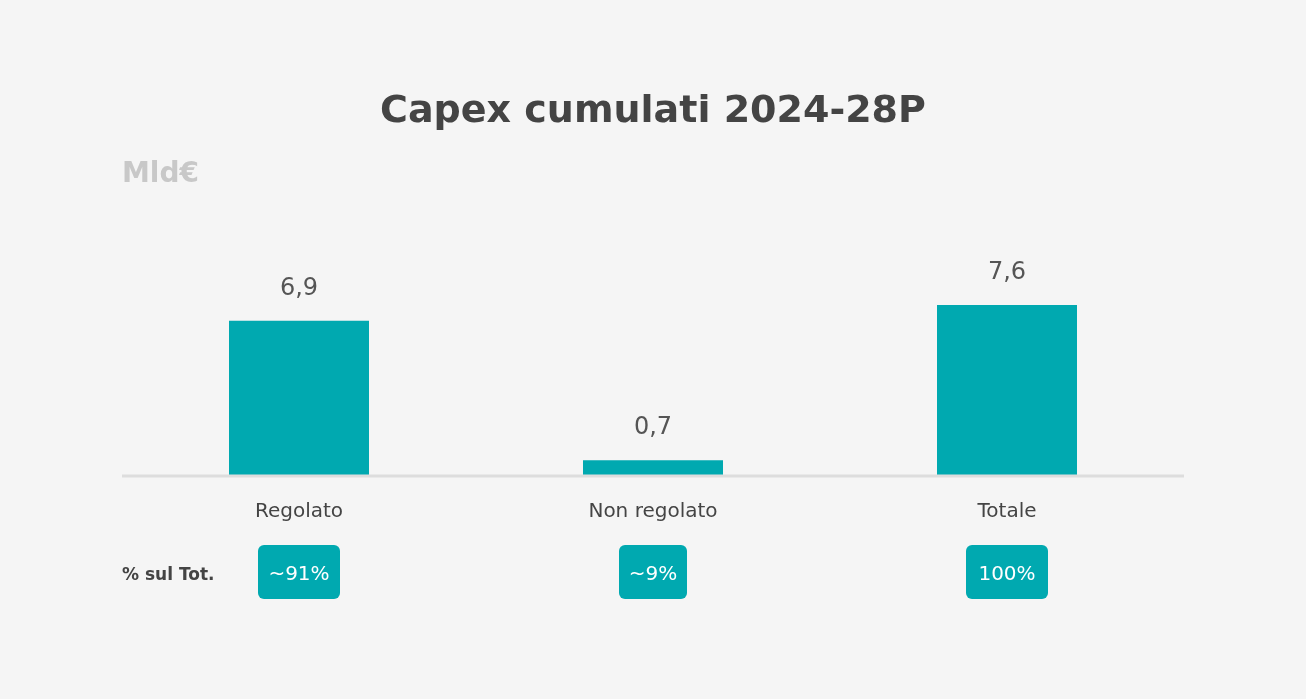  Describe the element at coordinates (1007, 573) in the screenshot. I see `text: 100%` at that location.